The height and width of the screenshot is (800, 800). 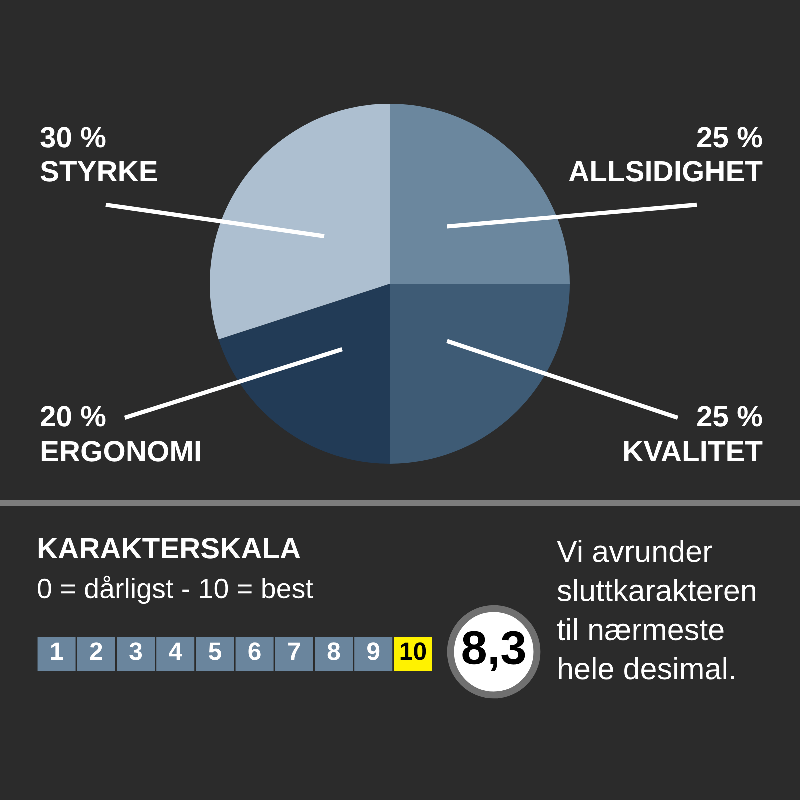 I want to click on data-label: 30 %, so click(x=73, y=137).